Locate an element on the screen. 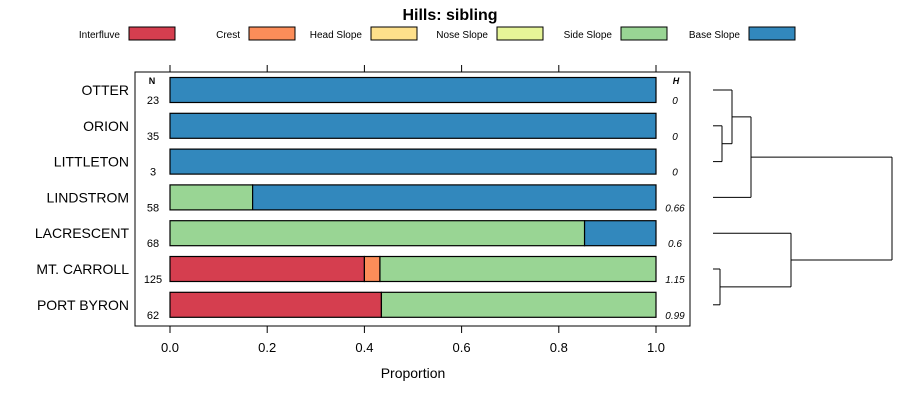 The height and width of the screenshot is (405, 900). legend-label-interfluve: Interfluve is located at coordinates (100, 35).